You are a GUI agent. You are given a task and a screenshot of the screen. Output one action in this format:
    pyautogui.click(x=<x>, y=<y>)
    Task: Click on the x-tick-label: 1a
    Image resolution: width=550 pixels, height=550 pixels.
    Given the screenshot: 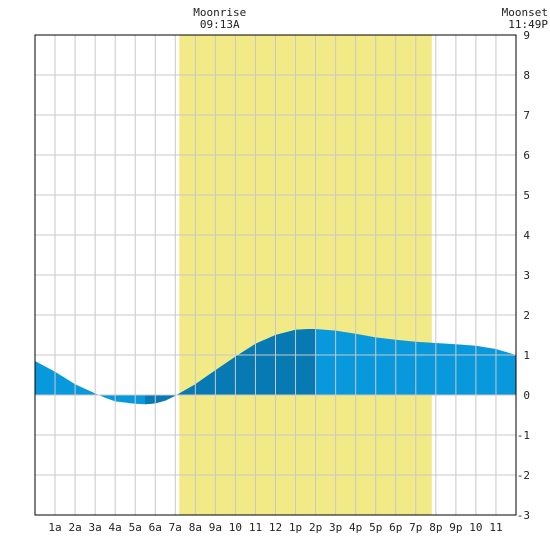 What is the action you would take?
    pyautogui.click(x=54, y=527)
    